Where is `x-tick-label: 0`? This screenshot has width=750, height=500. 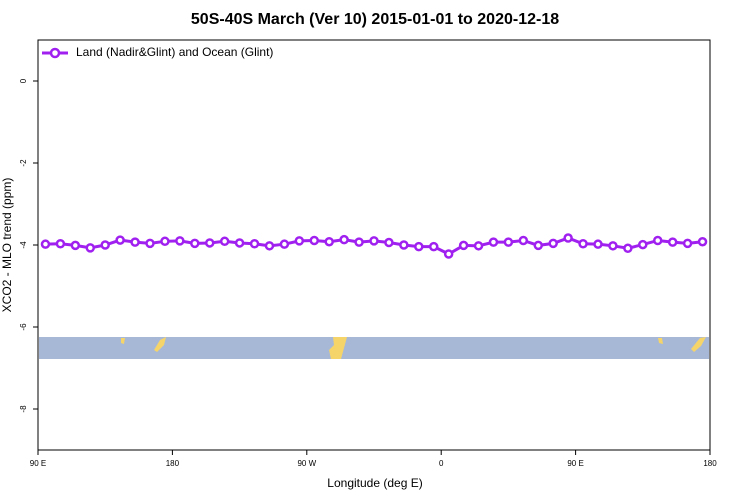
x-tick-label: 0 is located at coordinates (441, 463).